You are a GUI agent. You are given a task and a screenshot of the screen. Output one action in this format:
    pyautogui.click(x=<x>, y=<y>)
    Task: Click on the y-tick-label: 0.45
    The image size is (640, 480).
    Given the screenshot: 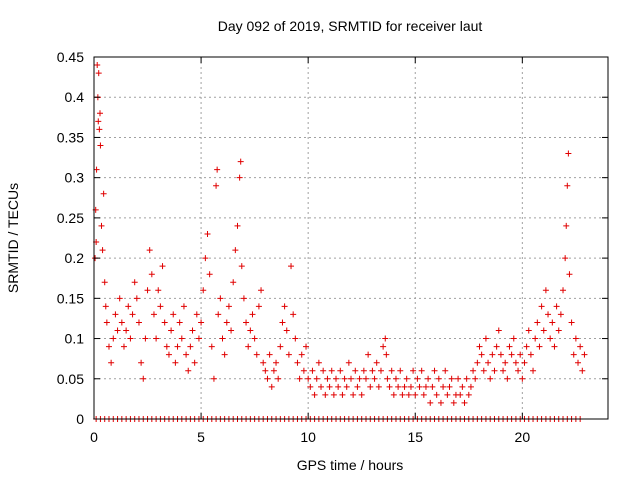 What is the action you would take?
    pyautogui.click(x=70, y=57)
    